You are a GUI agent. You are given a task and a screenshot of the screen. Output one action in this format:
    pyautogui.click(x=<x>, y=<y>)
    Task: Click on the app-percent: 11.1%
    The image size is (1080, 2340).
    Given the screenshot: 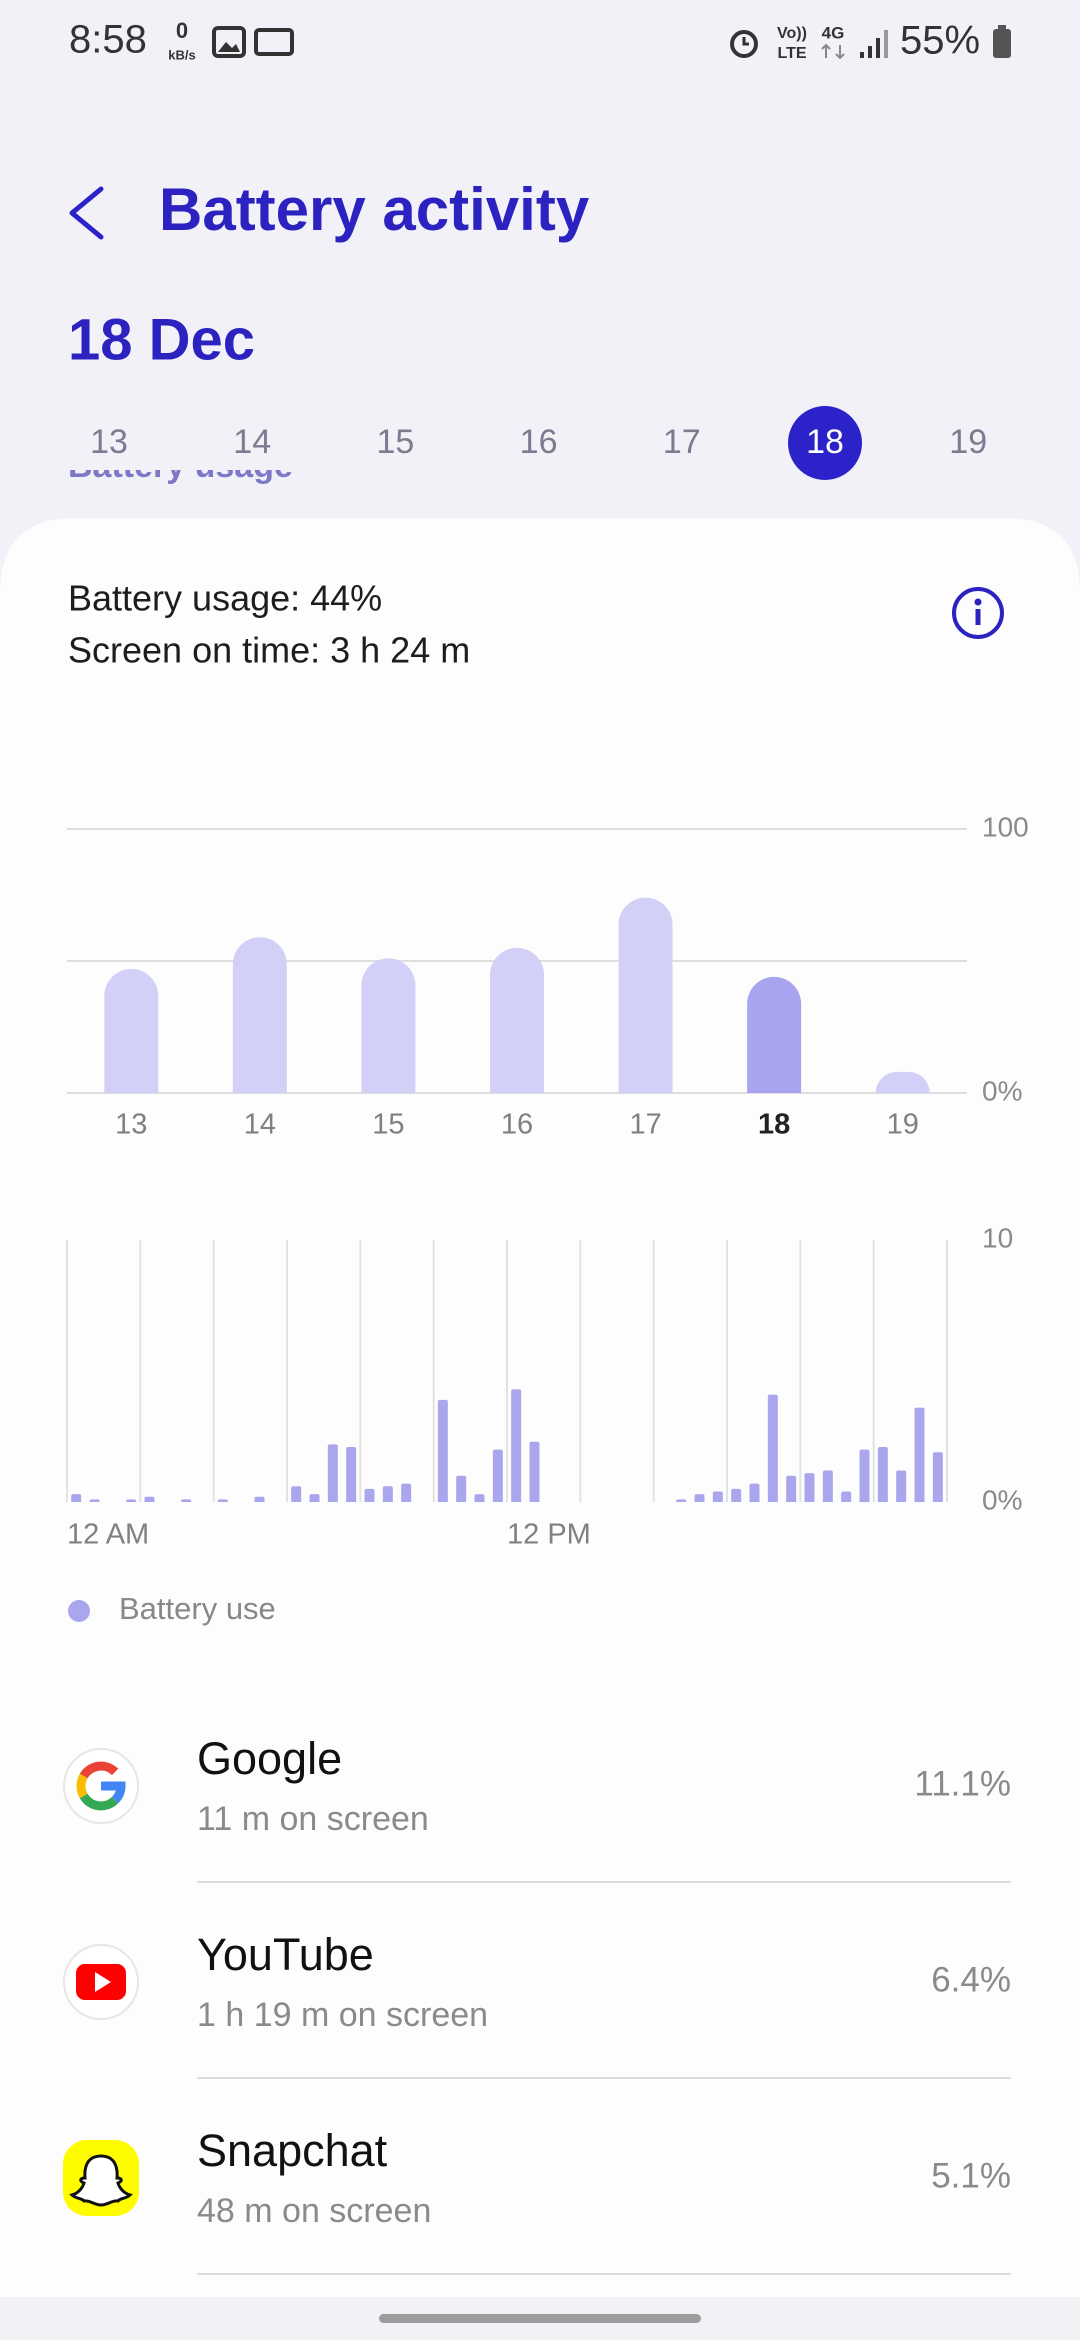 What is the action you would take?
    pyautogui.click(x=962, y=1783)
    